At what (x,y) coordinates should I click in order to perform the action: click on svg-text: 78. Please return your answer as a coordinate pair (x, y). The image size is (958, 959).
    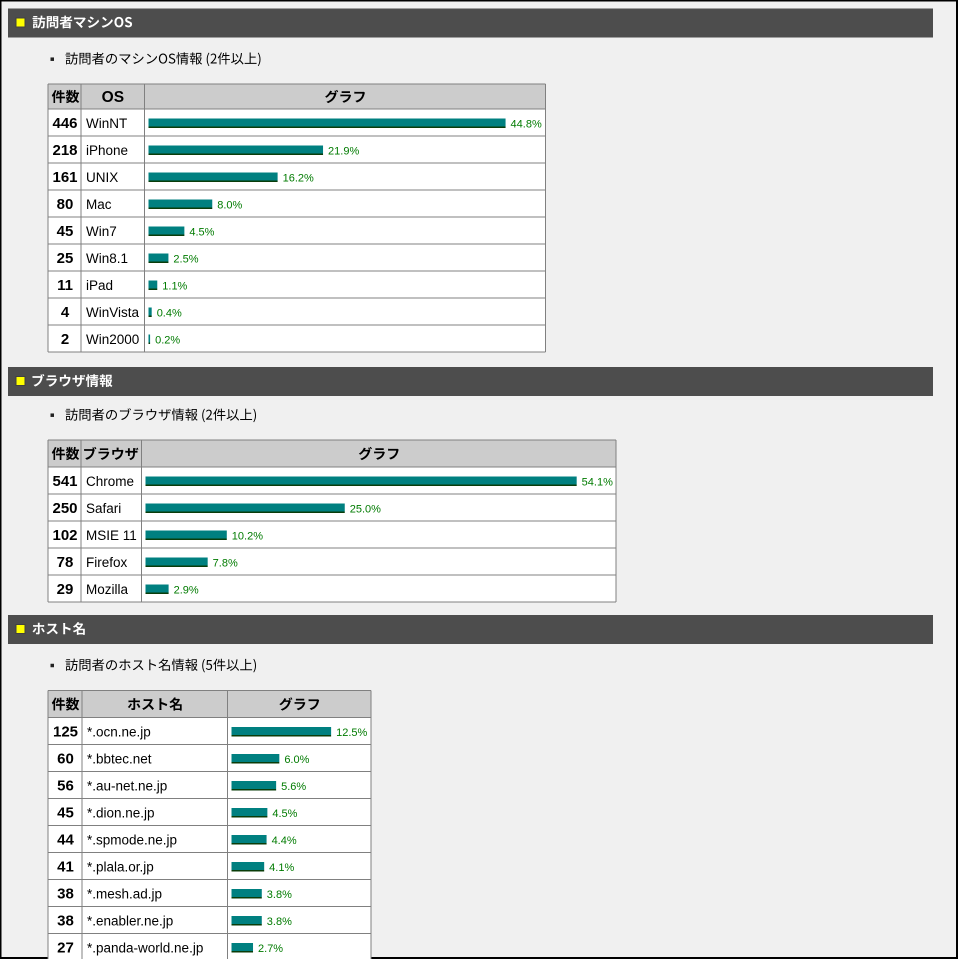
    Looking at the image, I should click on (65, 562).